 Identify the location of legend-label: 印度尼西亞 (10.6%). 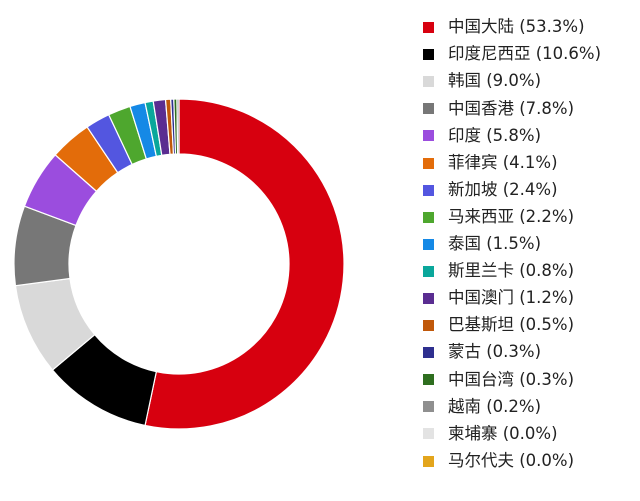
(525, 54).